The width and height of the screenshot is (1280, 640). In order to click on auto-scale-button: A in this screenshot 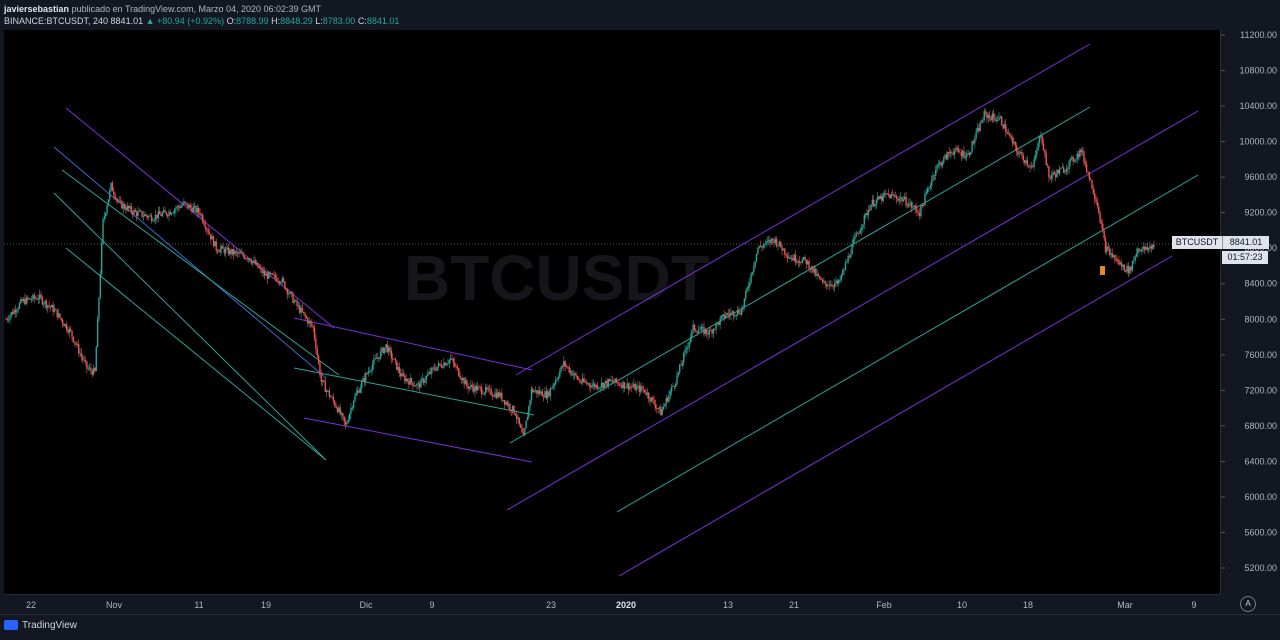, I will do `click(1248, 604)`.